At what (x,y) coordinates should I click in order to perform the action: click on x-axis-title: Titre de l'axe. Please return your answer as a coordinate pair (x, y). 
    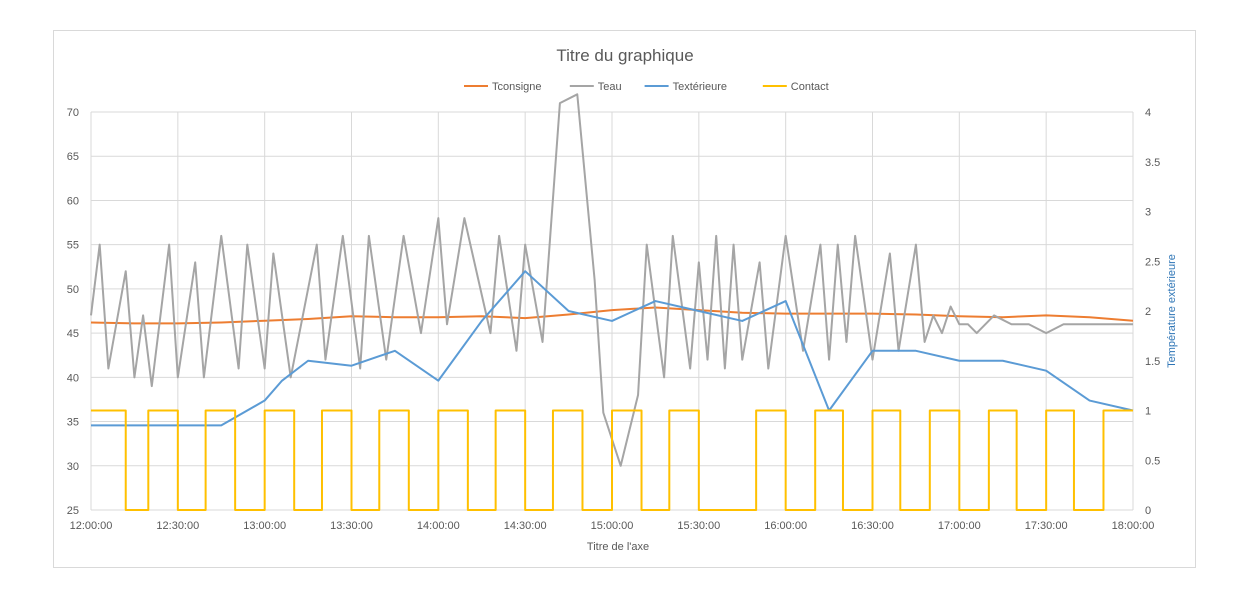
    Looking at the image, I should click on (618, 547).